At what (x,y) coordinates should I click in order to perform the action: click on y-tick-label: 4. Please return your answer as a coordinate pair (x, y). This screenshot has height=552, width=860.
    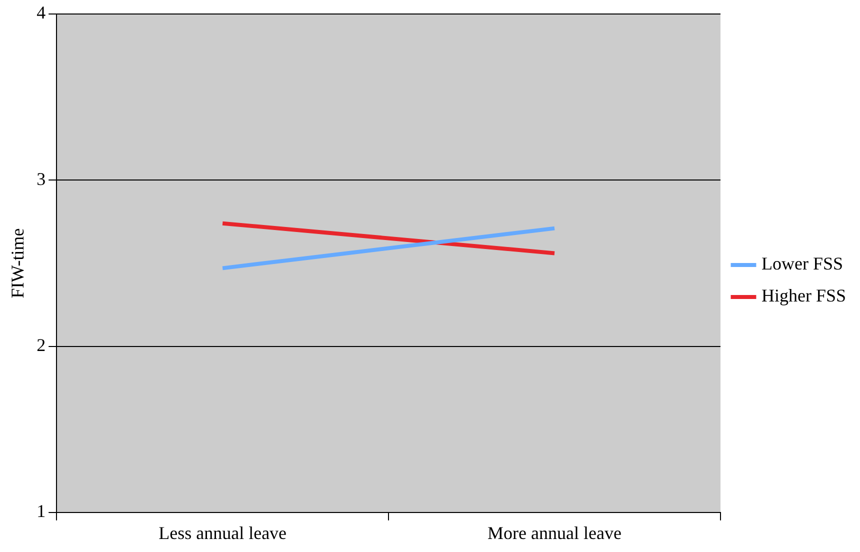
    Looking at the image, I should click on (41, 12).